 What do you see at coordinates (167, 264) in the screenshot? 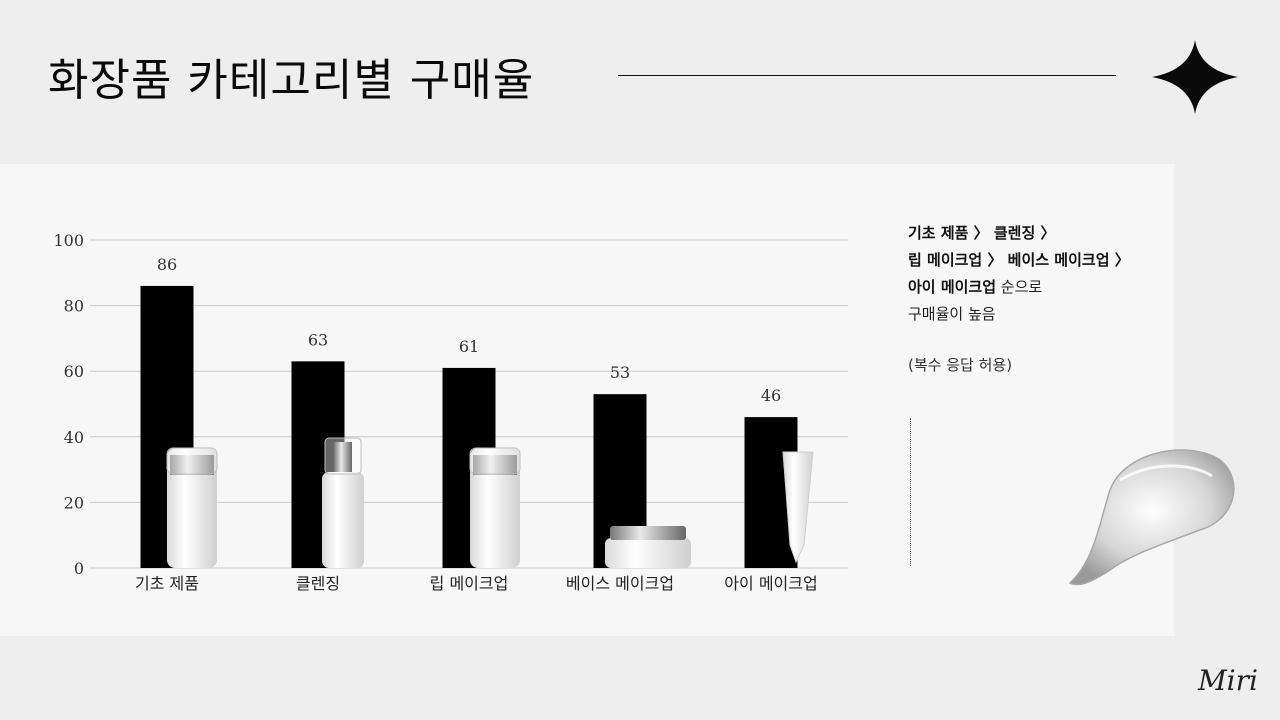
I see `data-label: 86` at bounding box center [167, 264].